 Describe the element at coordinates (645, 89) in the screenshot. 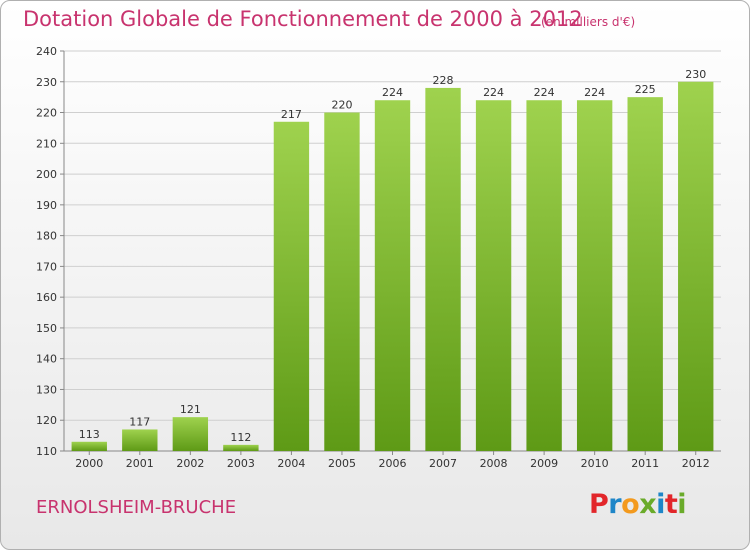

I see `value-label: 225` at that location.